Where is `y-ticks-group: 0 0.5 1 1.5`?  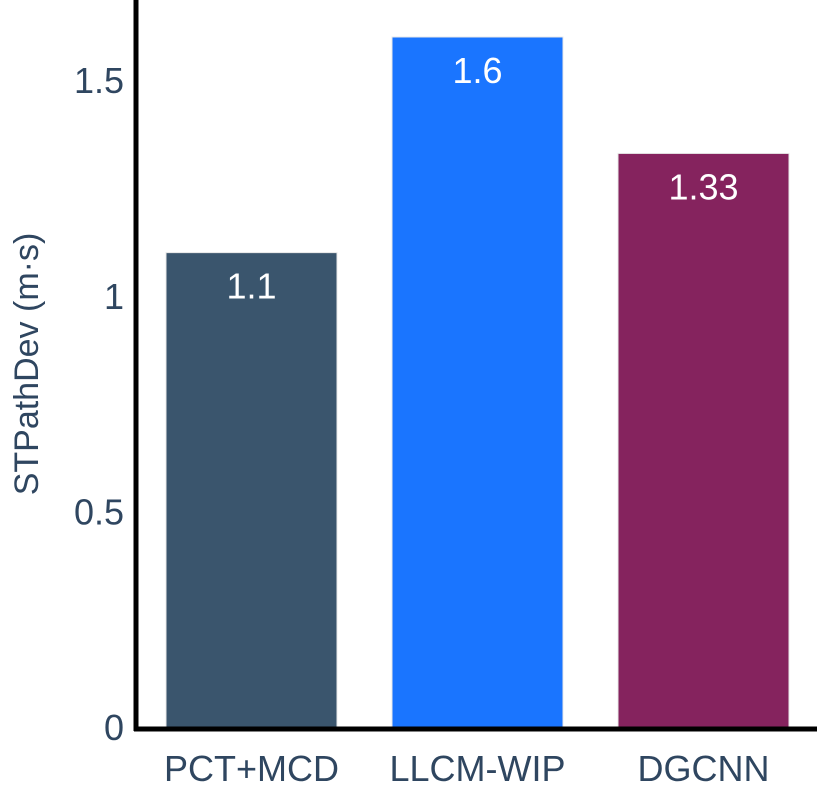
y-ticks-group: 0 0.5 1 1.5 is located at coordinates (99, 404).